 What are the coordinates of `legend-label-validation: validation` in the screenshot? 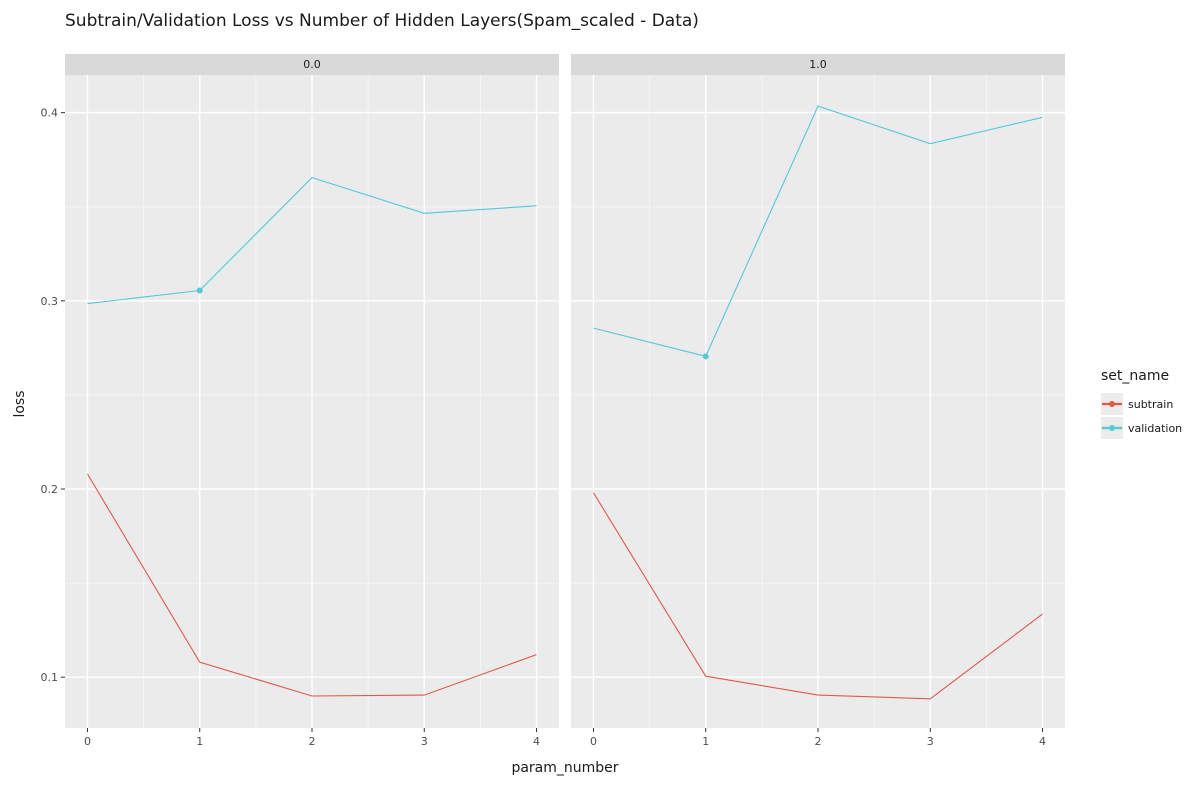 It's located at (1155, 428).